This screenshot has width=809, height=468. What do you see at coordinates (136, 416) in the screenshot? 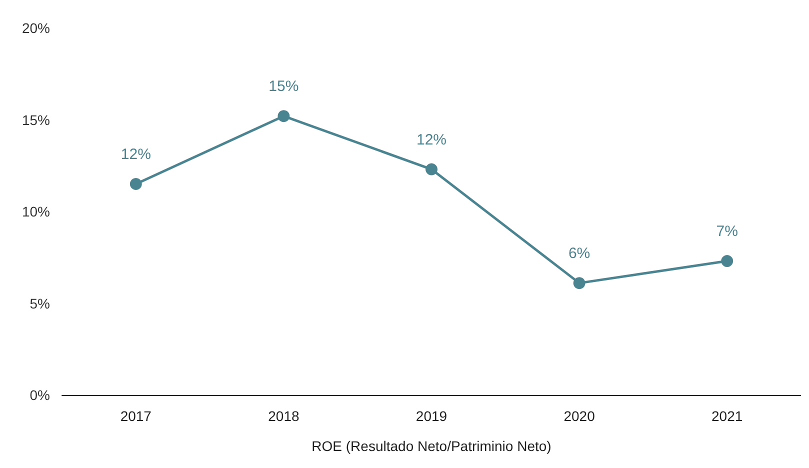
I see `x-tick-label: 2017` at bounding box center [136, 416].